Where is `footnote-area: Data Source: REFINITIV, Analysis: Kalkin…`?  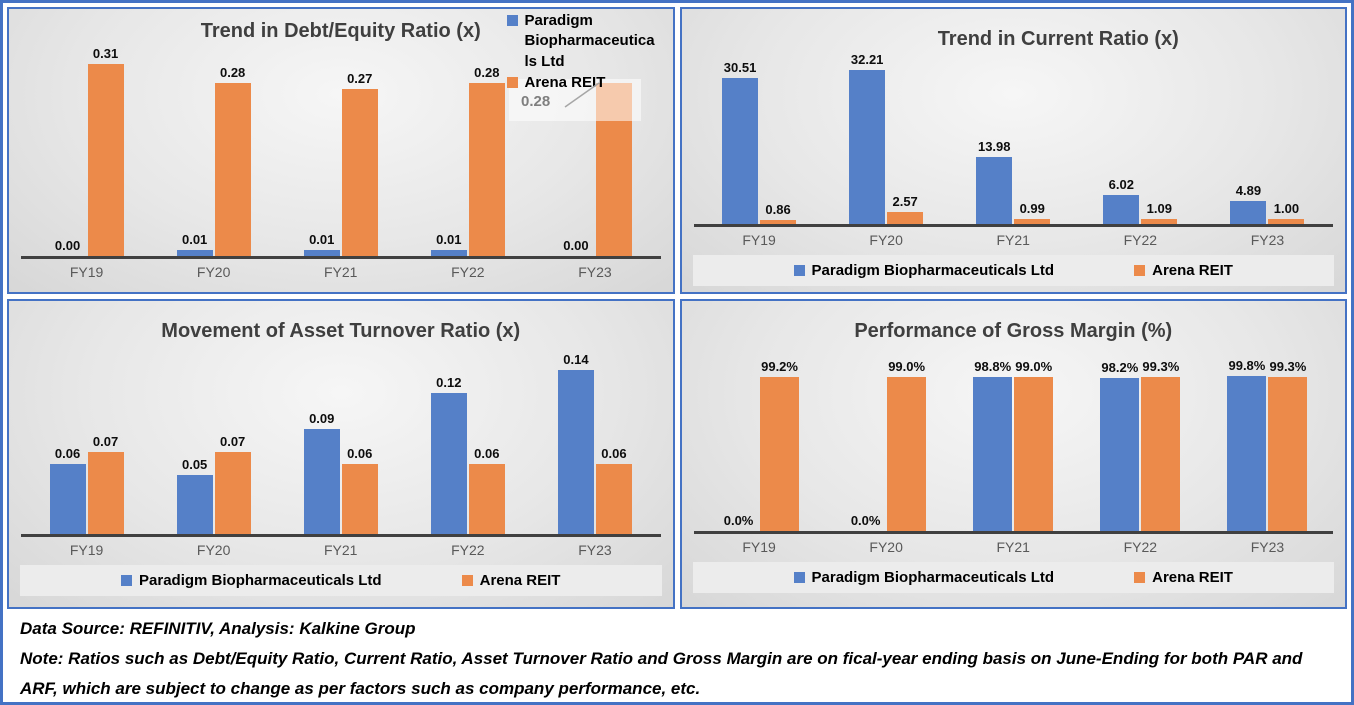
footnote-area: Data Source: REFINITIV, Analysis: Kalkin… is located at coordinates (677, 656).